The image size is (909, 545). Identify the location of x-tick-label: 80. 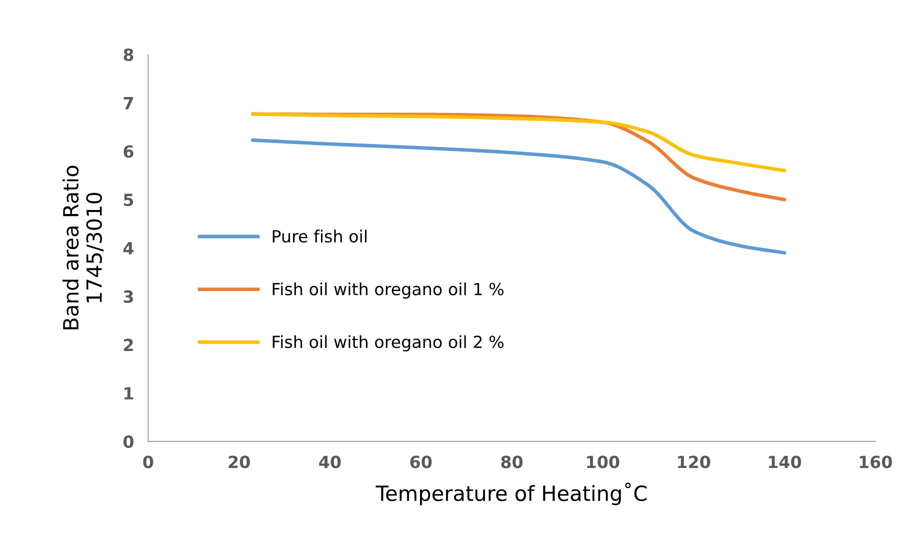
(512, 462).